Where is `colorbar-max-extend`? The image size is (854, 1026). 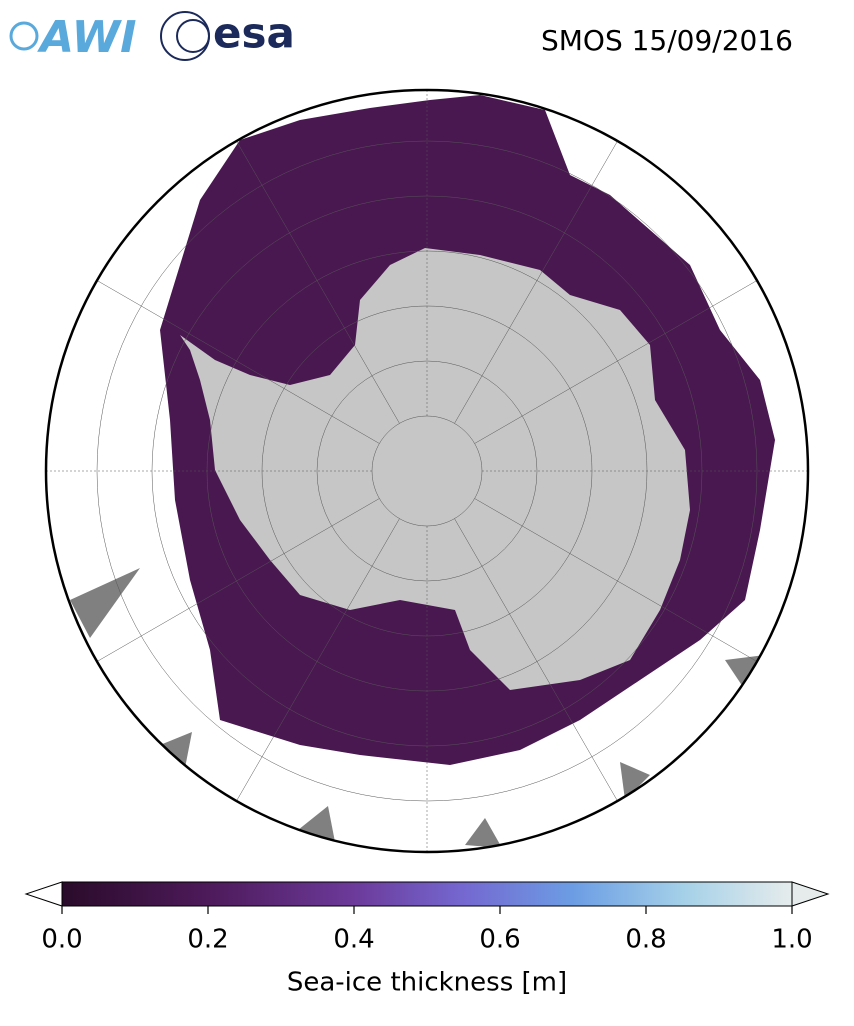 colorbar-max-extend is located at coordinates (810, 894).